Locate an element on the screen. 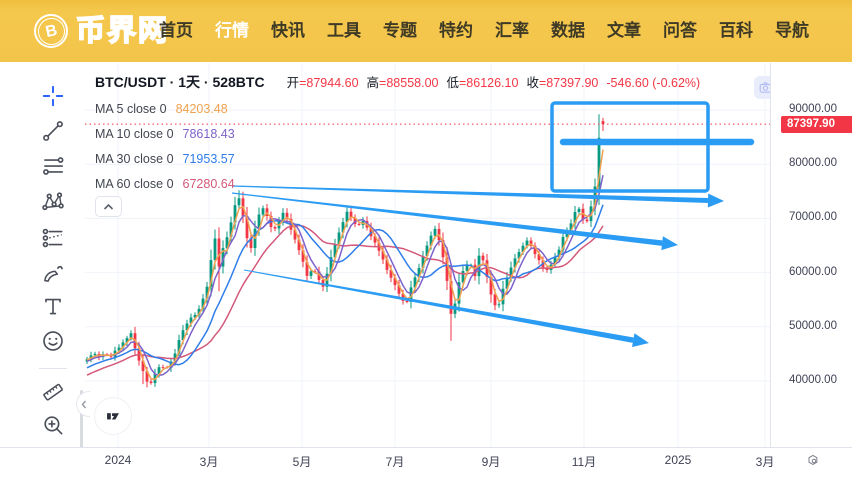 The image size is (852, 481). ruler-icon is located at coordinates (53, 392).